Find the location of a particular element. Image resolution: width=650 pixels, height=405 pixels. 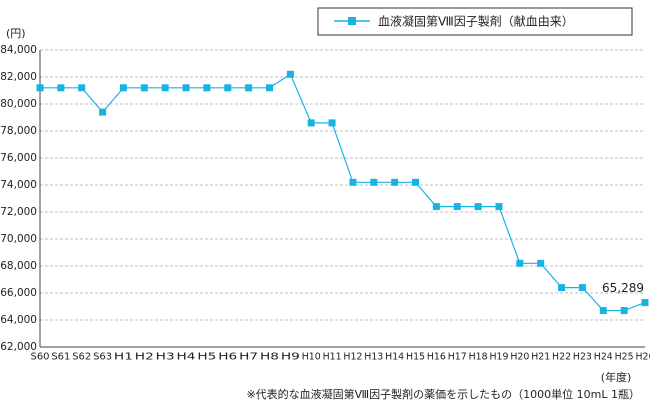

x-tick-label: S61 is located at coordinates (60, 357).